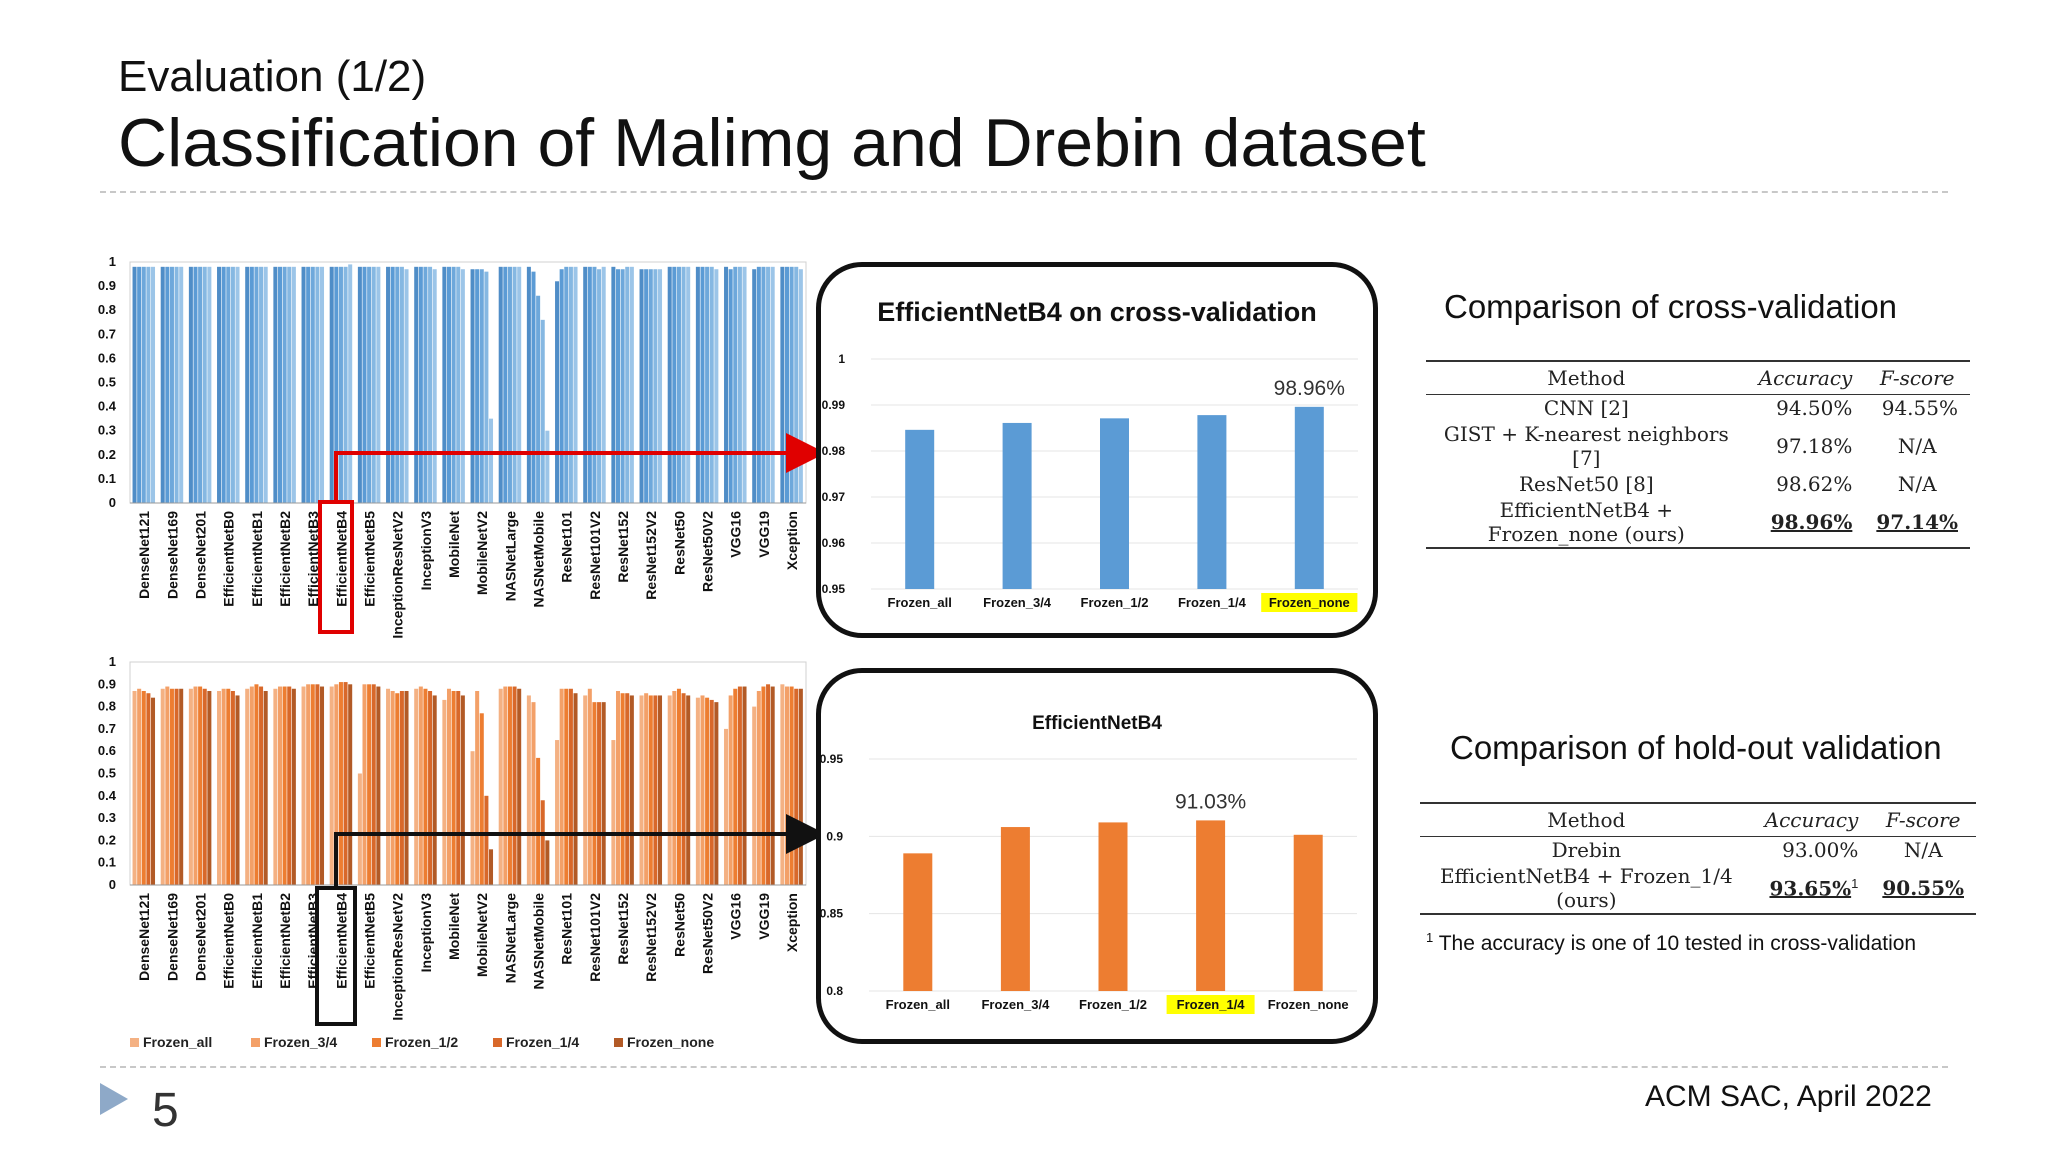 The width and height of the screenshot is (2048, 1152). I want to click on y-tick-label: 0.3, so click(107, 430).